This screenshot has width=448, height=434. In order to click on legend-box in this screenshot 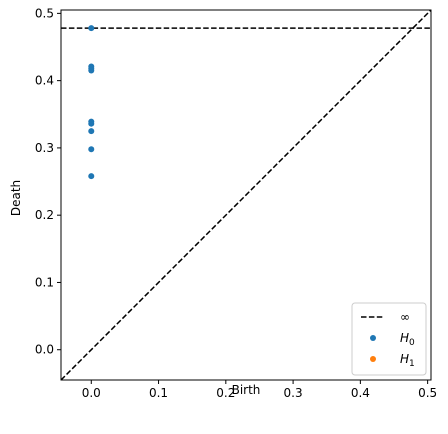, I will do `click(389, 339)`.